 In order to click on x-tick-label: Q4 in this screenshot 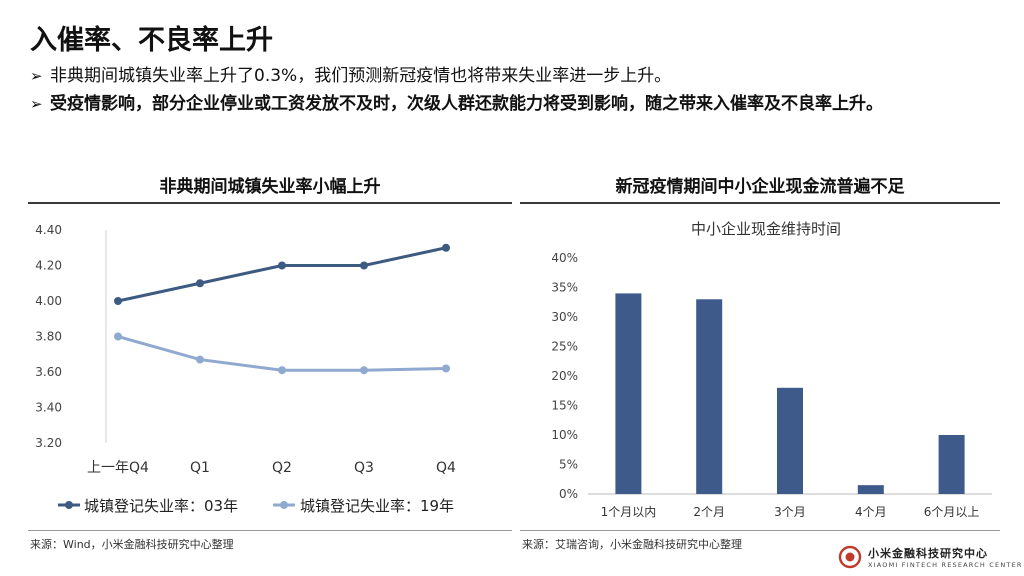, I will do `click(446, 468)`.